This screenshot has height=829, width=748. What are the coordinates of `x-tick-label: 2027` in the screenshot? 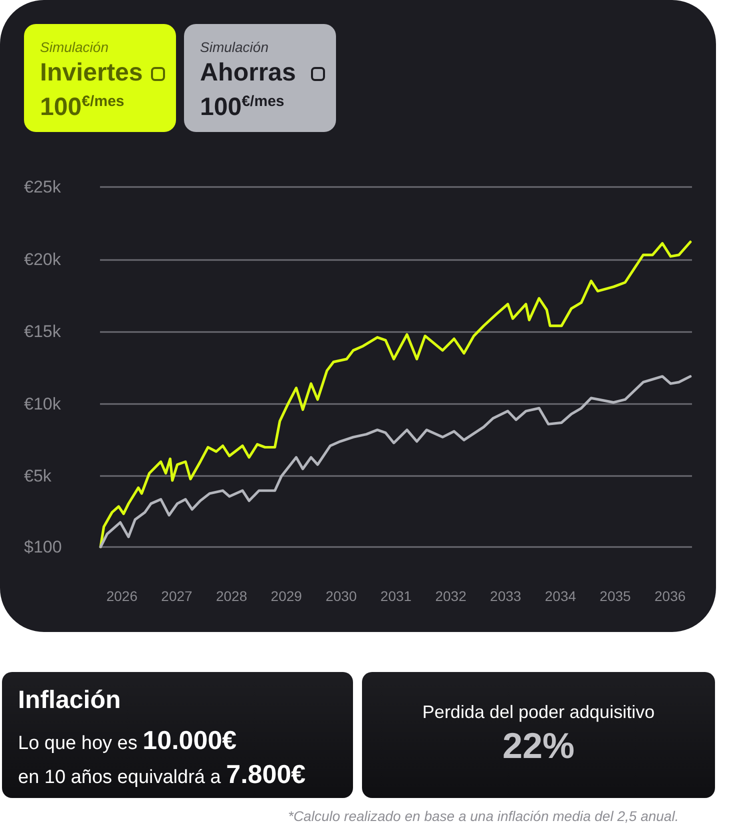 It's located at (177, 596).